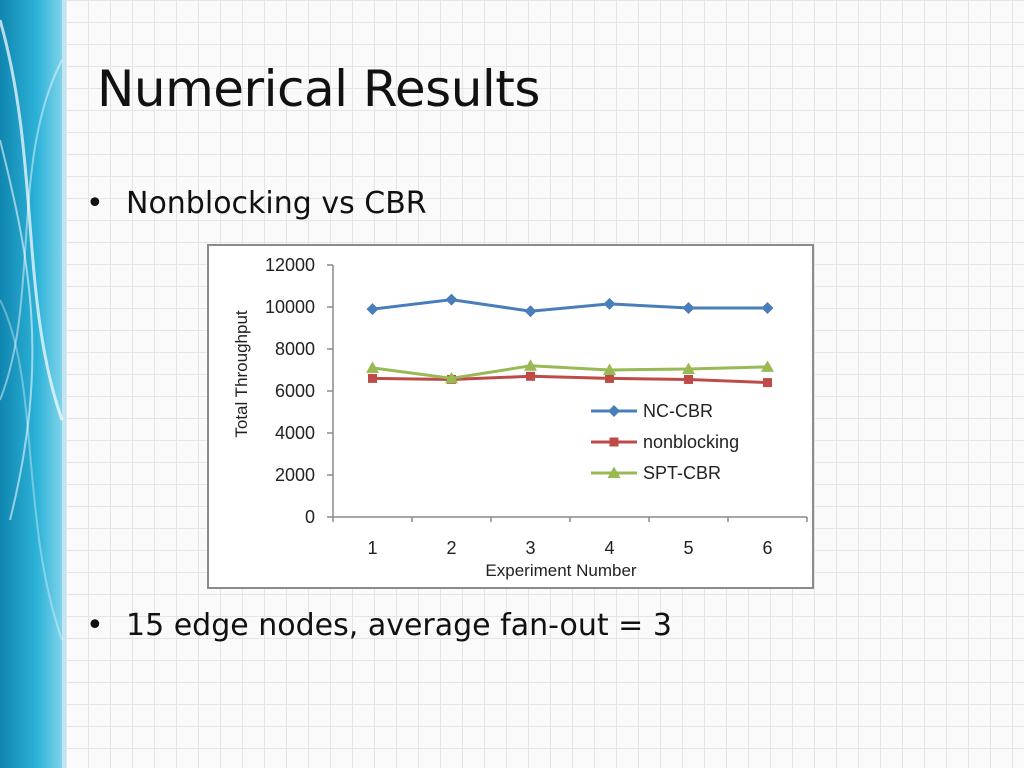  What do you see at coordinates (241, 374) in the screenshot?
I see `y-axis-title: Total Throughput` at bounding box center [241, 374].